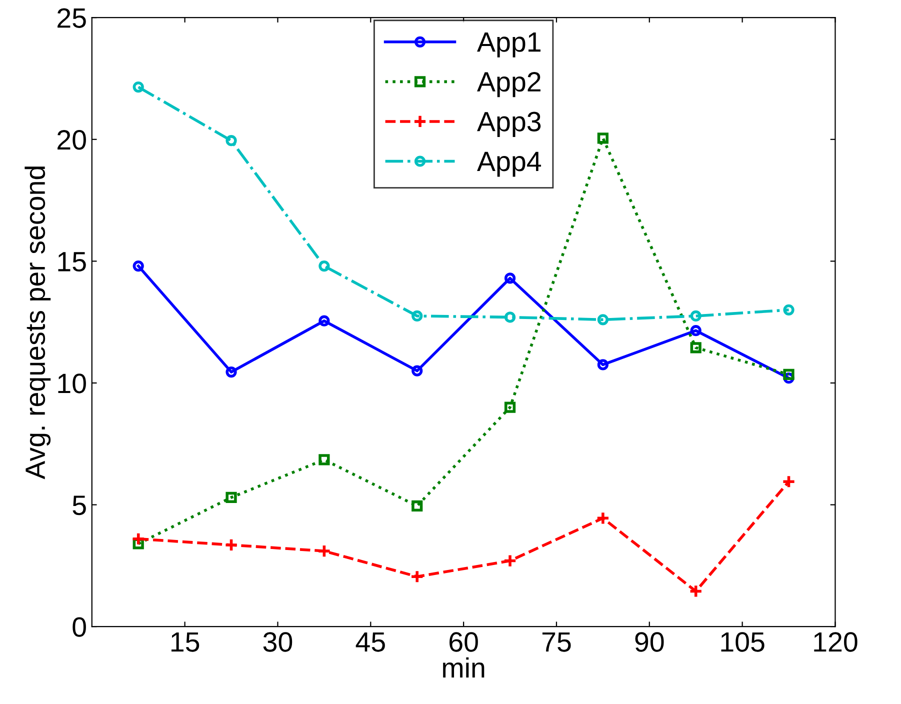 This screenshot has height=704, width=901. What do you see at coordinates (742, 642) in the screenshot?
I see `x-tick-label: 105` at bounding box center [742, 642].